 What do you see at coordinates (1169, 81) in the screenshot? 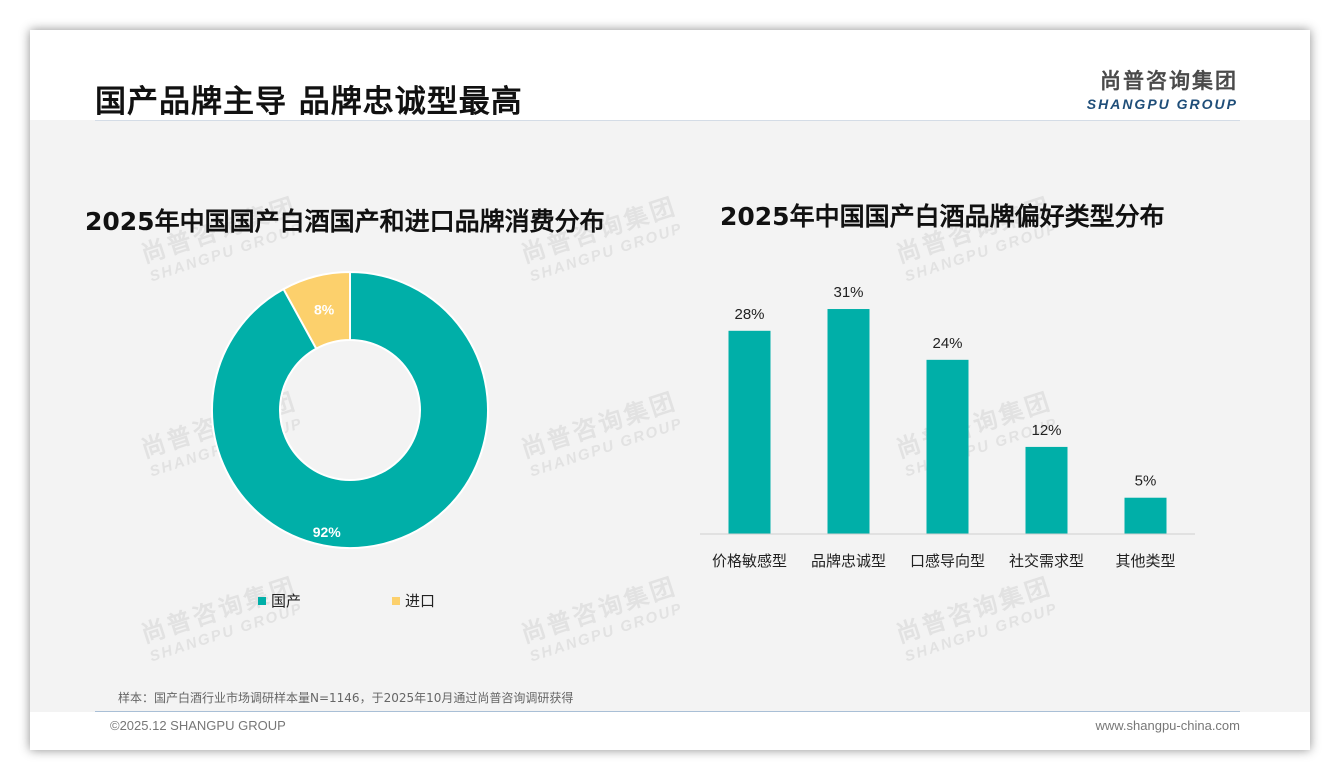
I see `logo-cn-text: 尚普咨询集团` at bounding box center [1169, 81].